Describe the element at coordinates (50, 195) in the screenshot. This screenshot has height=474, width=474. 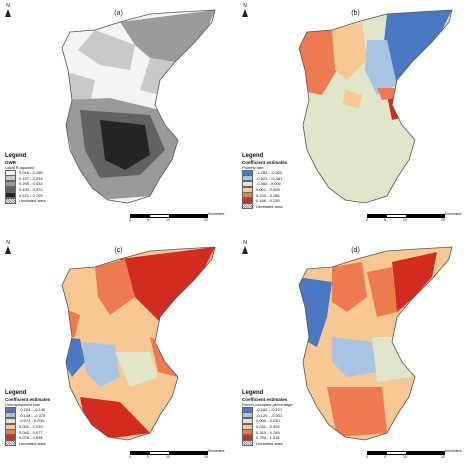
I see `legend-item: 0.571 - 0.709` at that location.